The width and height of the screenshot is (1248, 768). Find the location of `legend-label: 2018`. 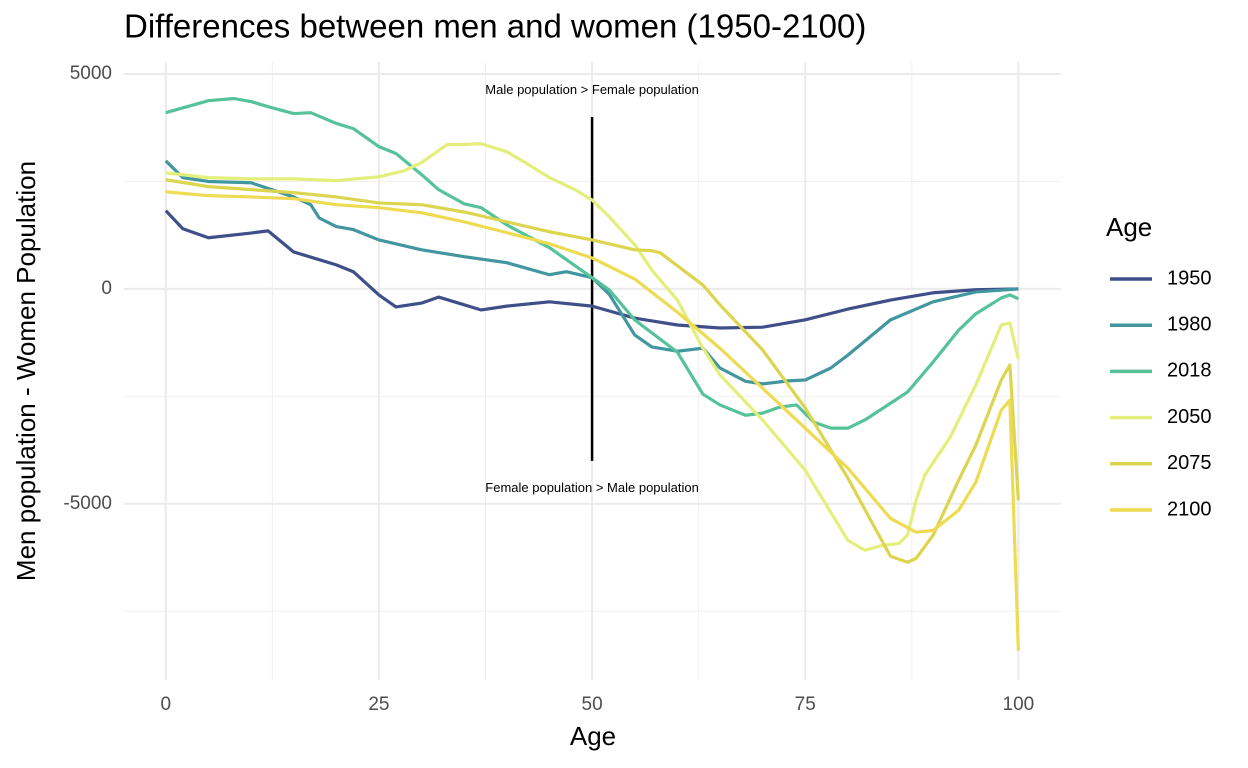

legend-label: 2018 is located at coordinates (1189, 371).